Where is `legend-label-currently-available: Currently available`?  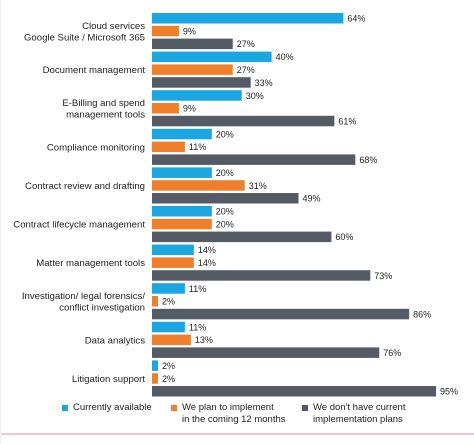
legend-label-currently-available: Currently available is located at coordinates (112, 407).